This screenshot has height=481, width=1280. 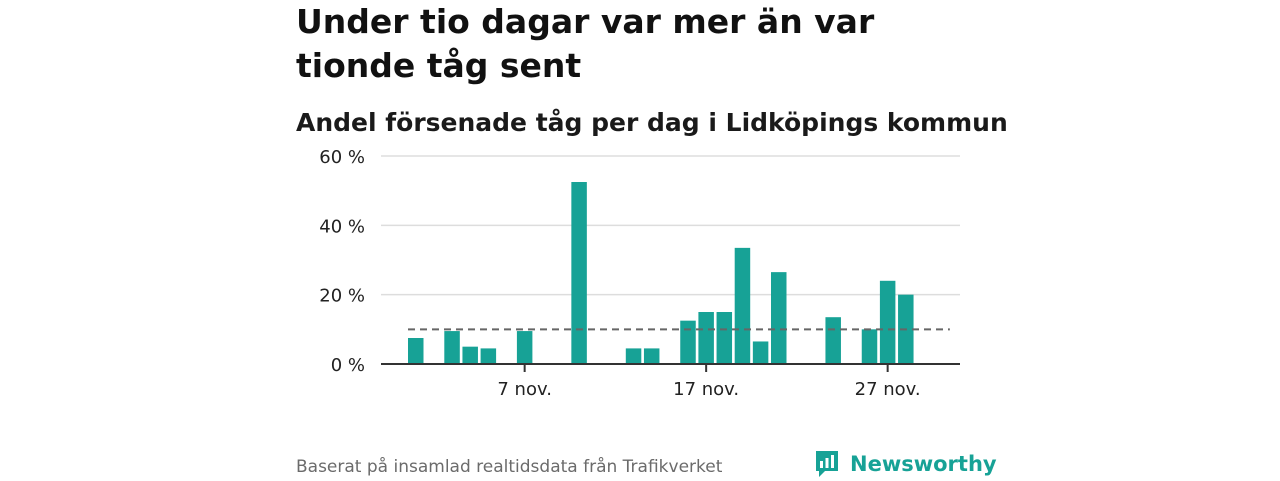 What do you see at coordinates (342, 296) in the screenshot?
I see `y-tick-label: 20 %` at bounding box center [342, 296].